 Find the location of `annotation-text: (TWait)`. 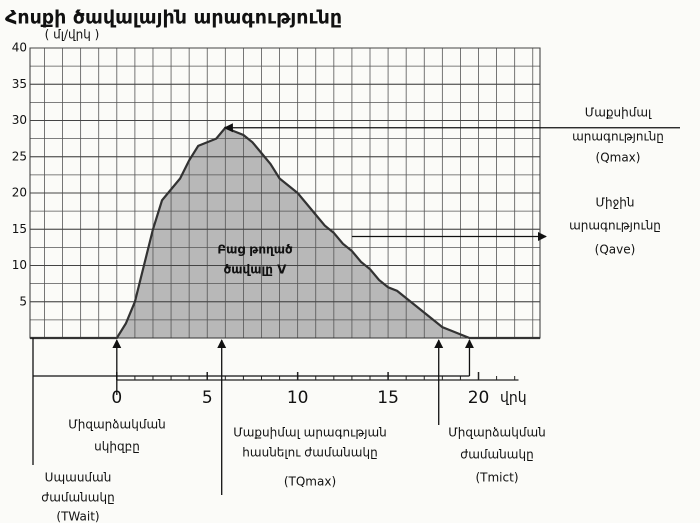

annotation-text: (TWait) is located at coordinates (77, 516).